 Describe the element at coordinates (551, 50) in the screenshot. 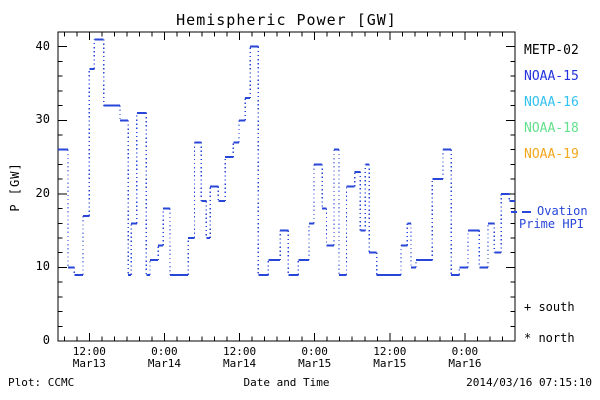

I see `legend-item-metp-02: METP-02` at that location.